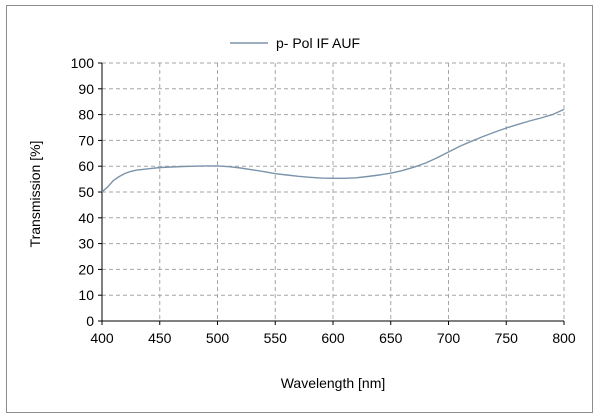 This screenshot has width=600, height=419. Describe the element at coordinates (35, 194) in the screenshot. I see `y-axis-title: Transmission [%]` at that location.